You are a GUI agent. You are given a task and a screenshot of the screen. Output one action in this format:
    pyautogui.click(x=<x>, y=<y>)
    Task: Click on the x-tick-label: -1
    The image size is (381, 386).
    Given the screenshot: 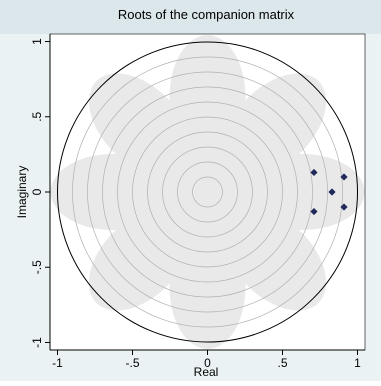 What is the action you would take?
    pyautogui.click(x=57, y=363)
    